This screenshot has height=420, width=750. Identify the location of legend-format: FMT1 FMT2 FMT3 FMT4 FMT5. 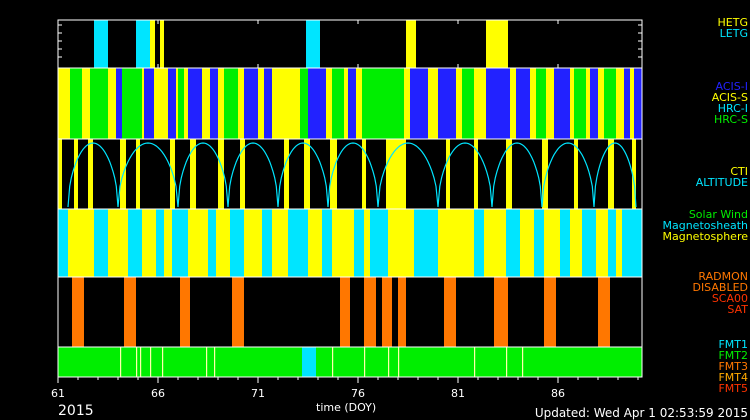
(733, 366).